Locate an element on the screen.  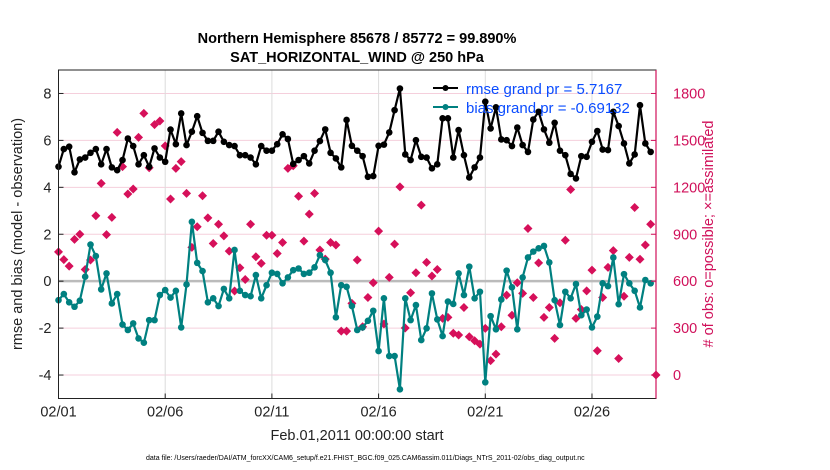
y-tick-label: 6 is located at coordinates (47, 141).